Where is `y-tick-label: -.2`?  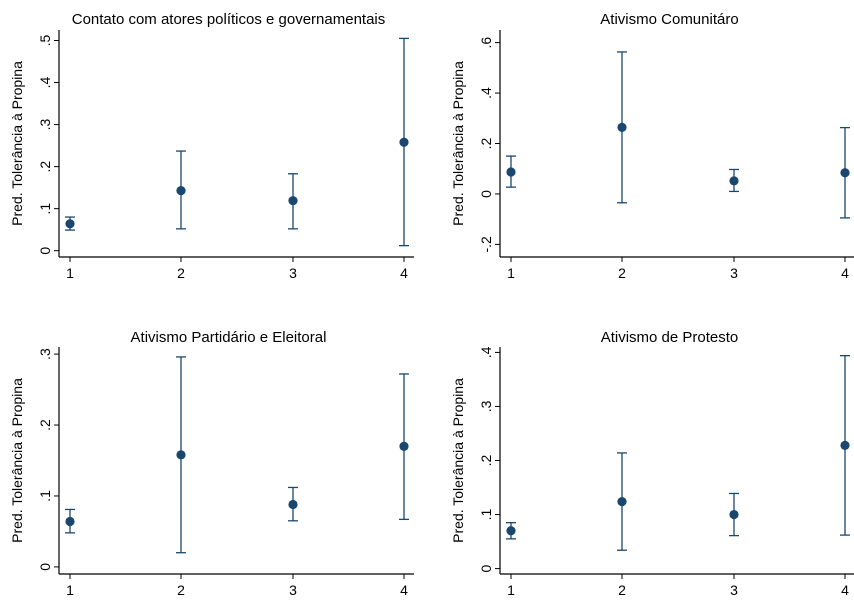
y-tick-label: -.2 is located at coordinates (486, 244).